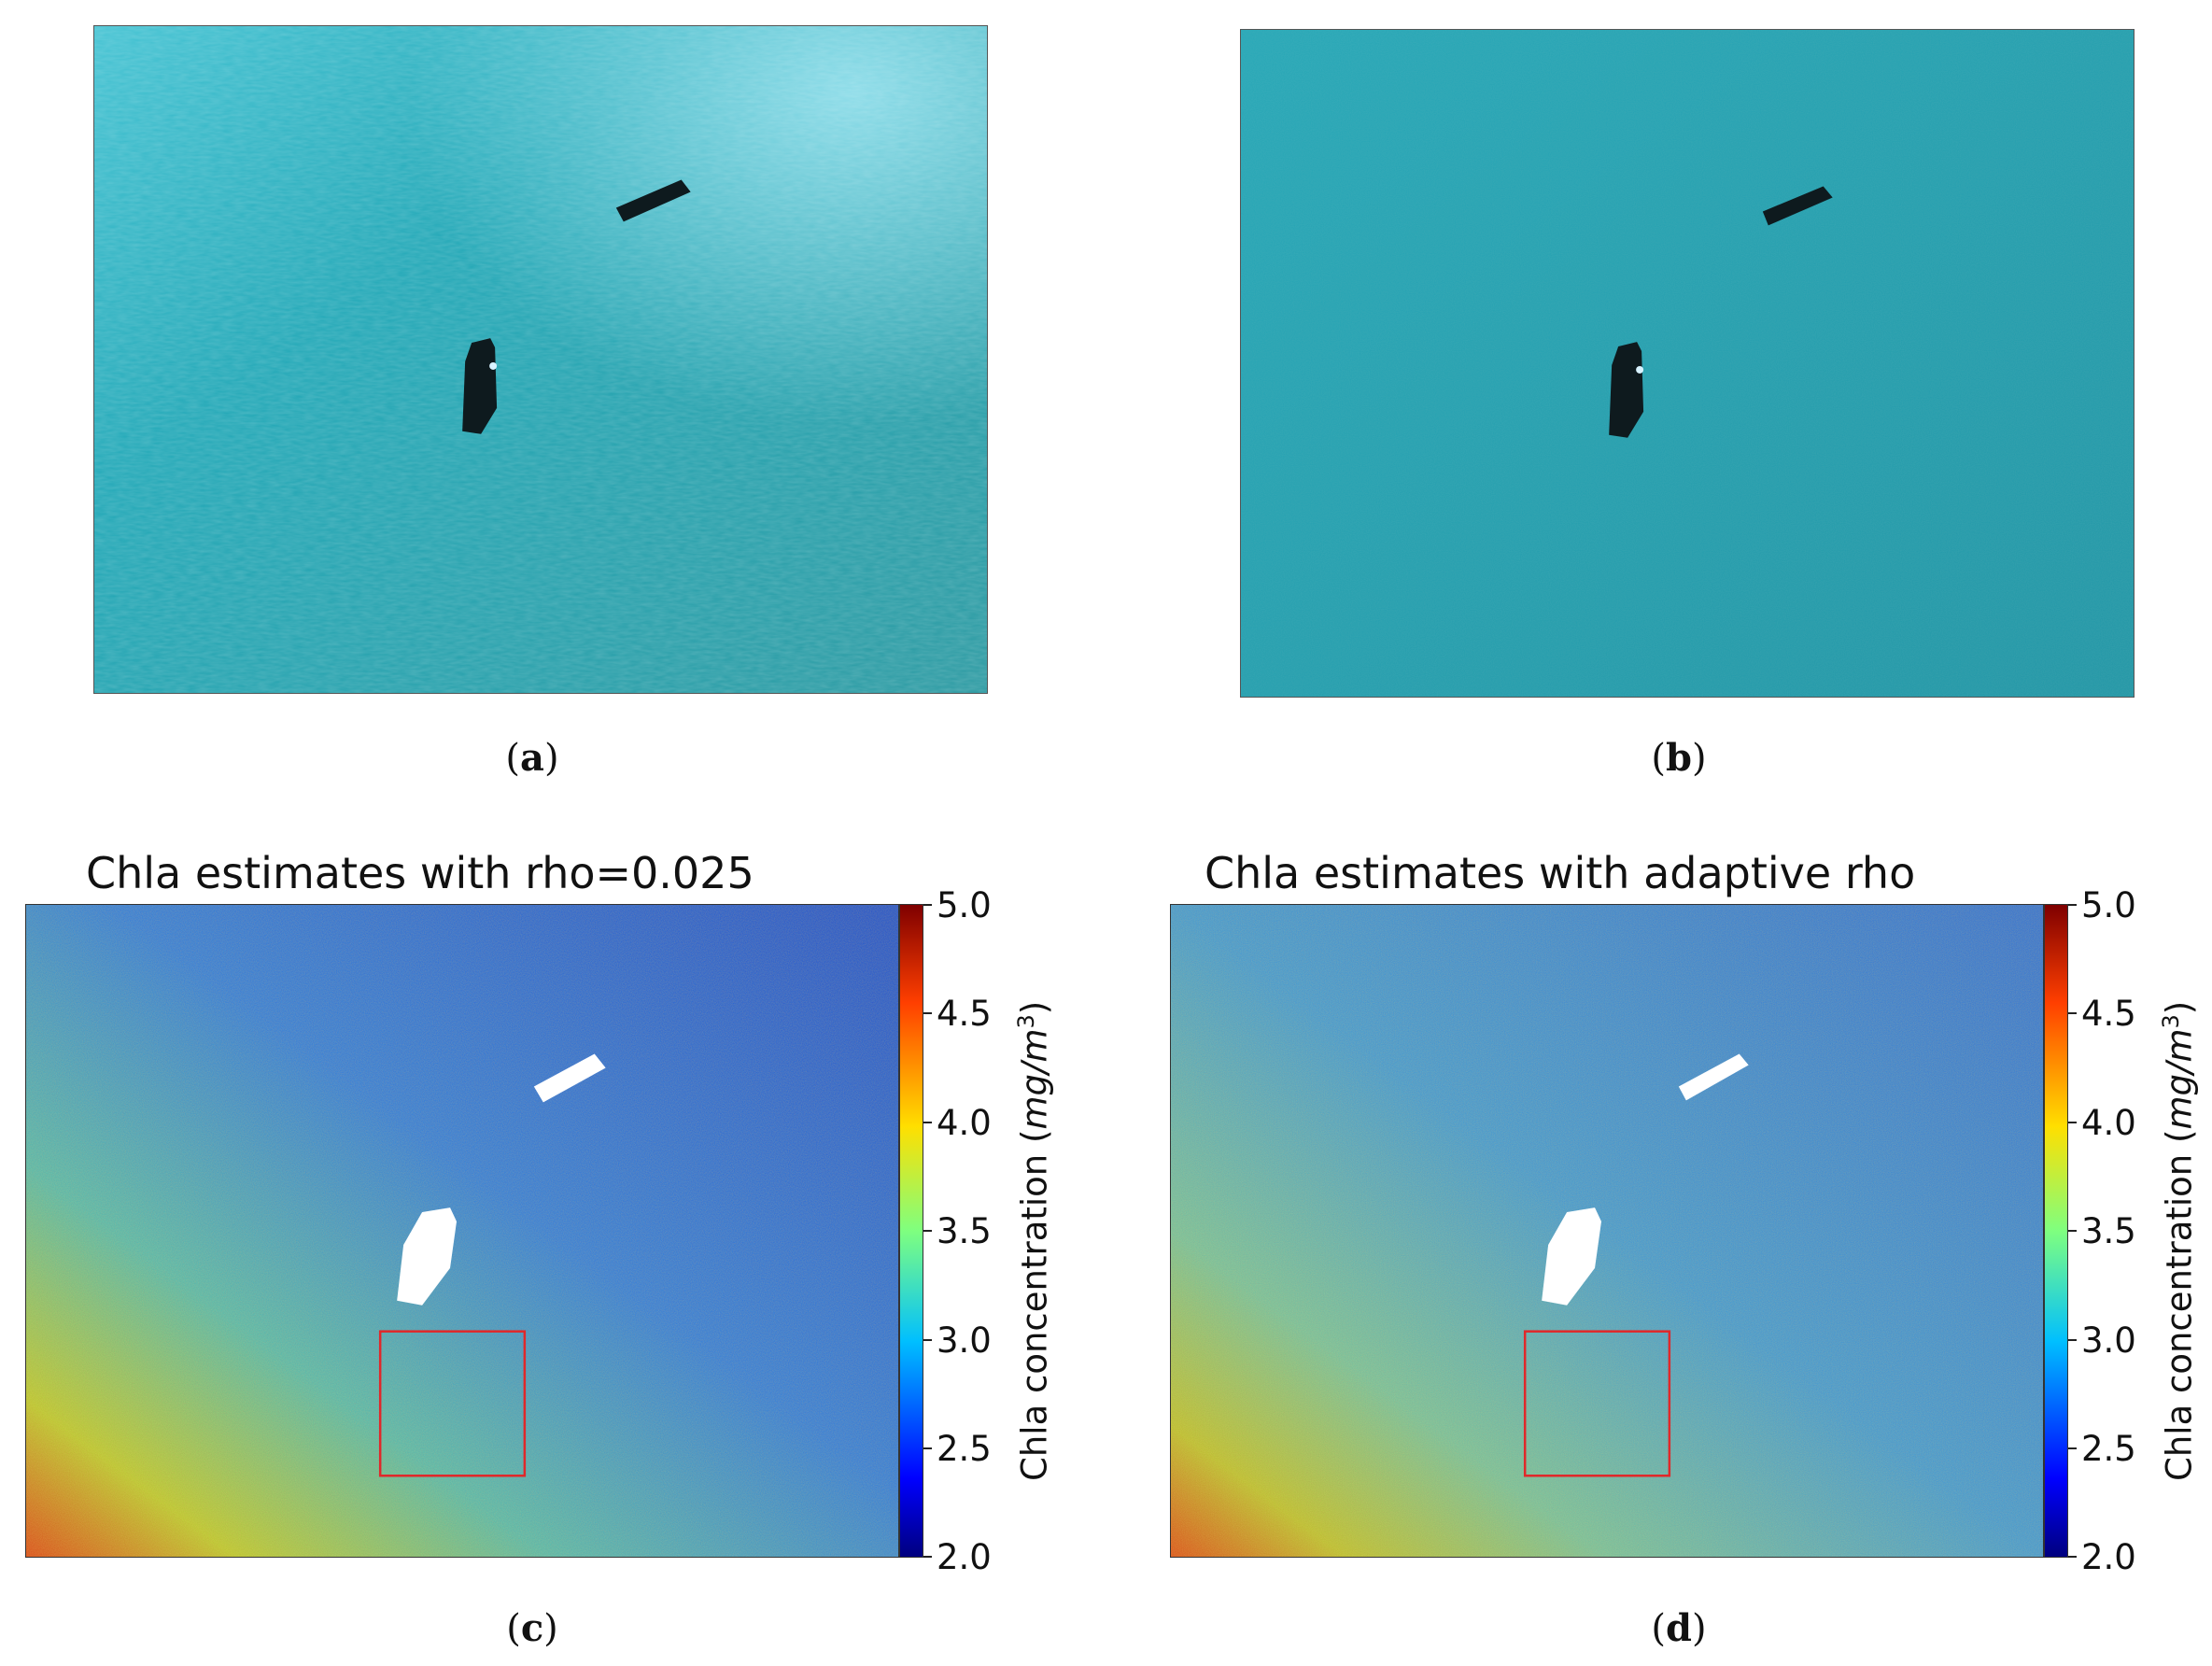  What do you see at coordinates (1560, 873) in the screenshot?
I see `map-title-d: Chla estimates with adaptive rho` at bounding box center [1560, 873].